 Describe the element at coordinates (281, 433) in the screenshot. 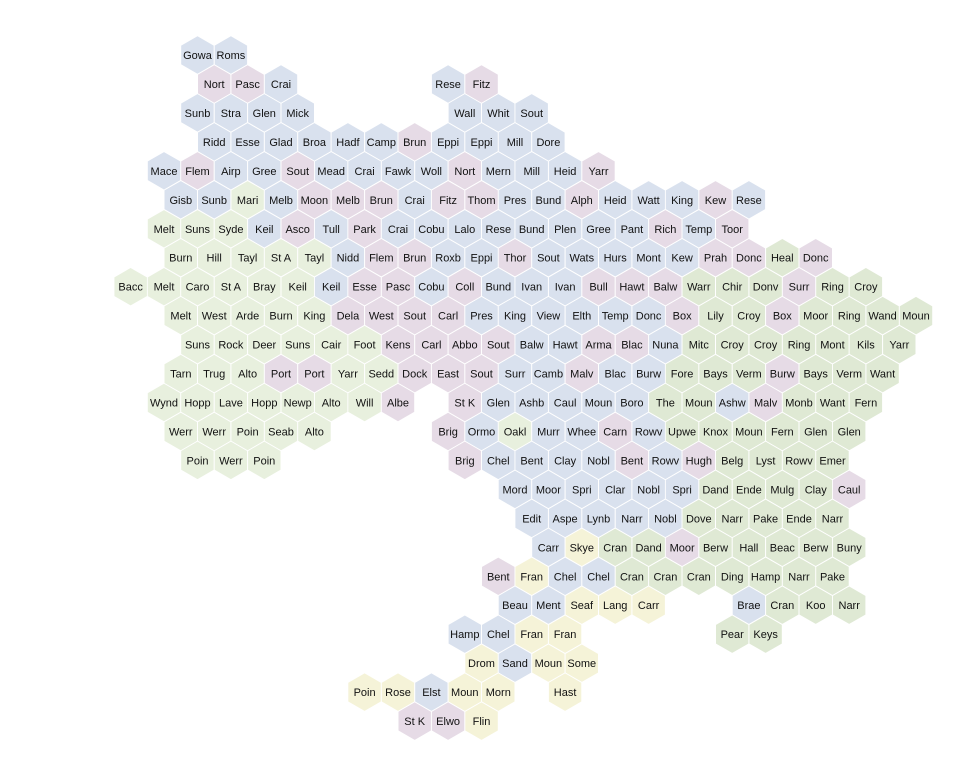

I see `hex-label: Seab` at that location.